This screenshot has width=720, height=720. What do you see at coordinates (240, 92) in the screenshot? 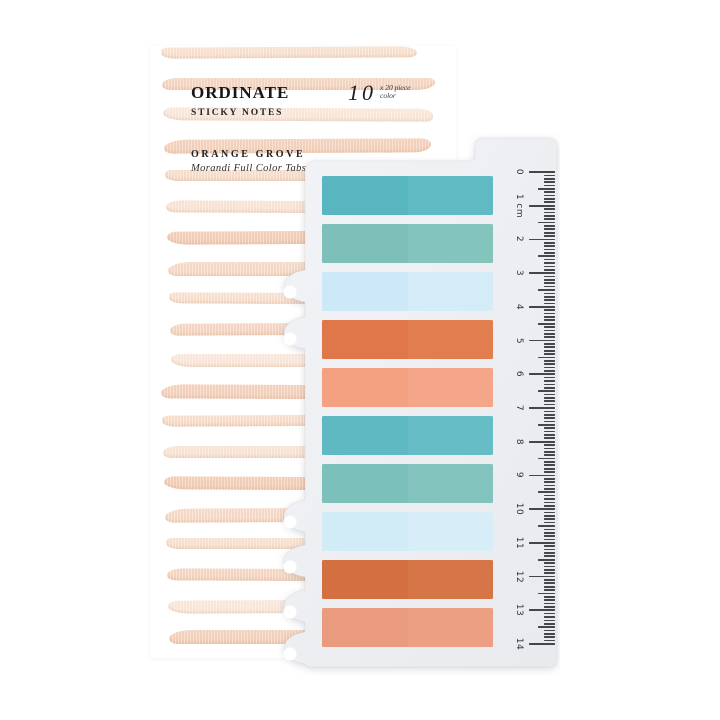
I see `brand-wordmark: ORDINATE` at bounding box center [240, 92].